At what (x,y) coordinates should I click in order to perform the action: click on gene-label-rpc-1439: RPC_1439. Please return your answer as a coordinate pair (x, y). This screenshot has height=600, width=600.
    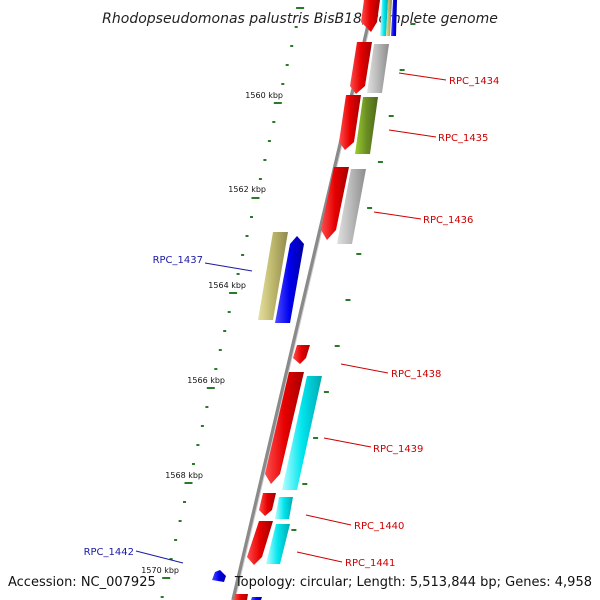
    Looking at the image, I should click on (398, 449).